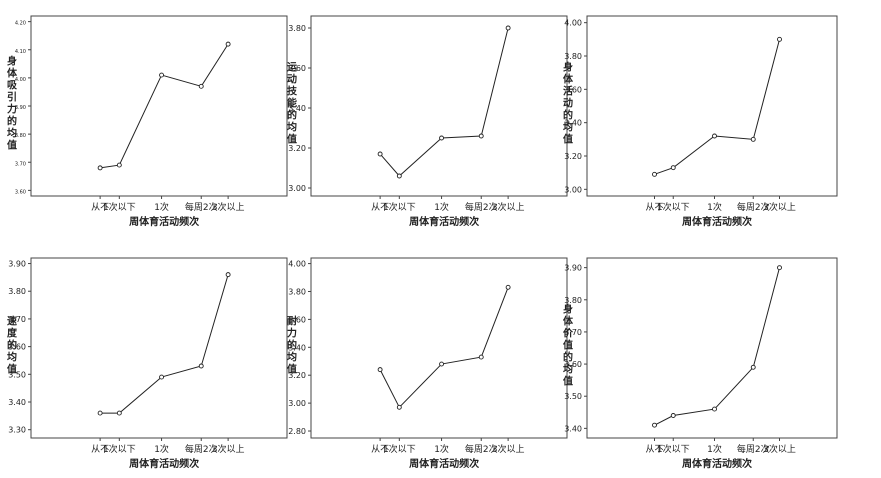 The image size is (881, 478). I want to click on y-axis-title: 身体吸引力的均值, so click(12, 102).